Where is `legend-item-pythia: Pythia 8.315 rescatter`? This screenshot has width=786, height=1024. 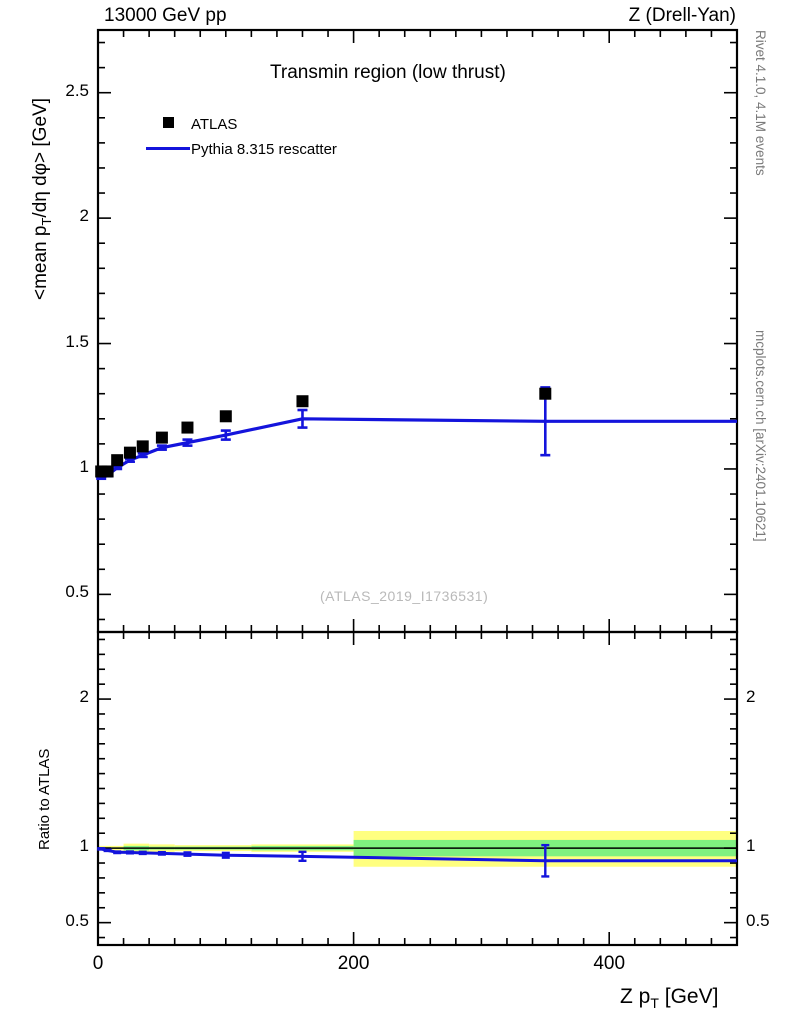 legend-item-pythia: Pythia 8.315 rescatter is located at coordinates (241, 149).